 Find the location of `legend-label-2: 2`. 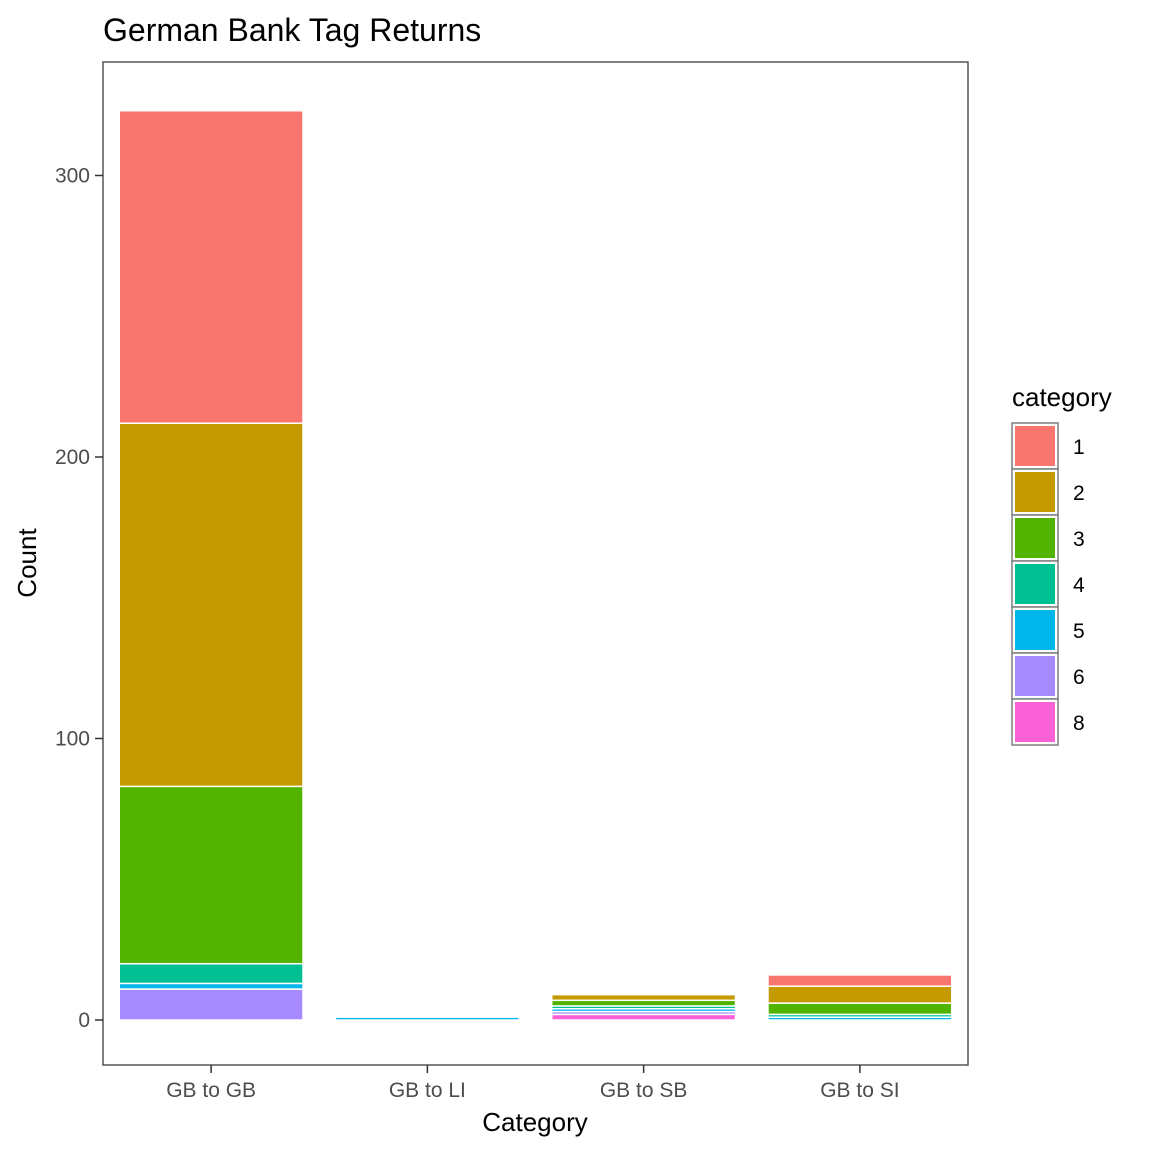

legend-label-2: 2 is located at coordinates (1079, 493).